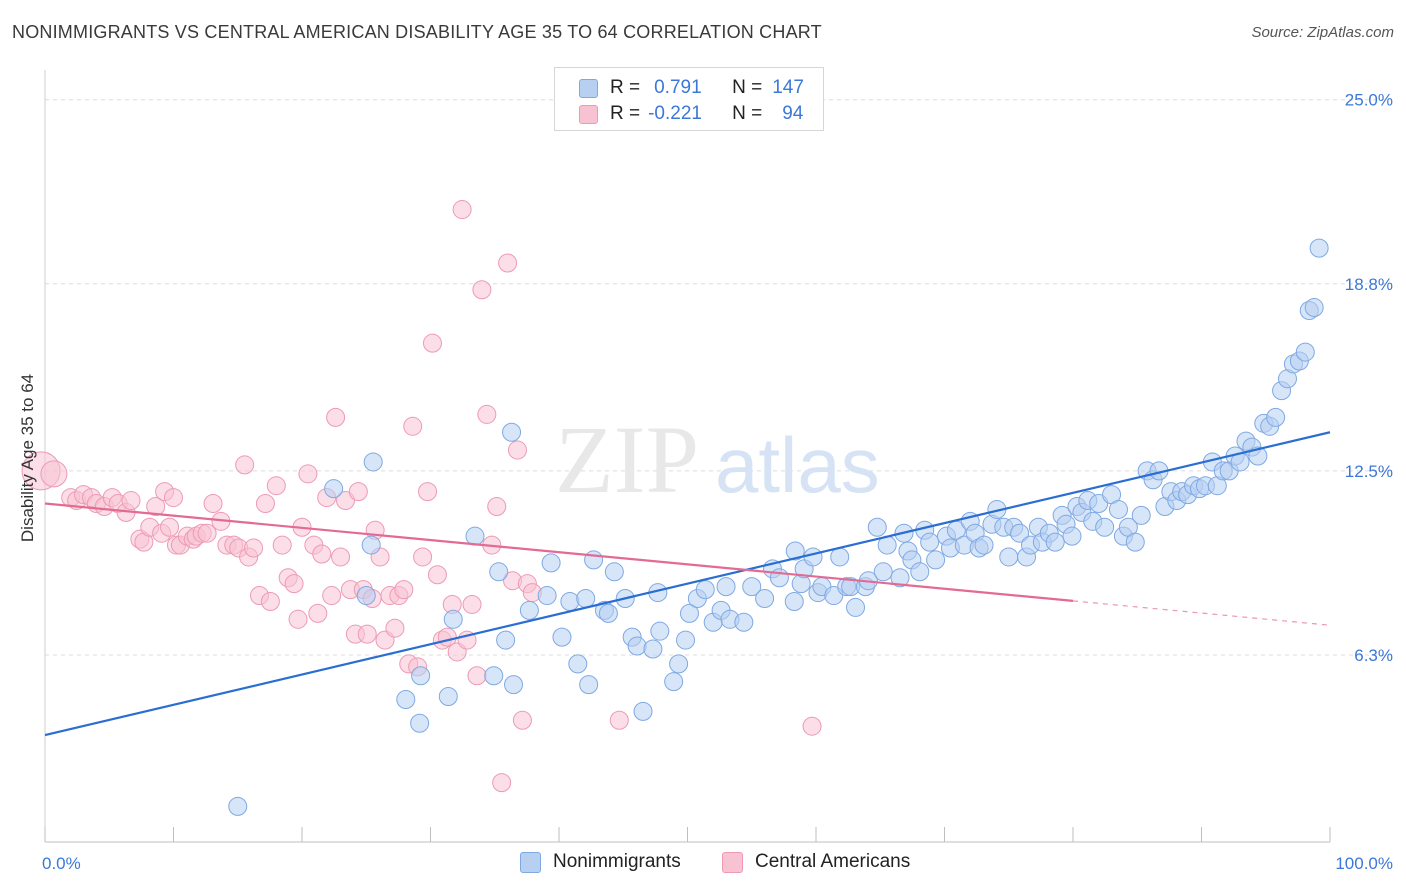 Image resolution: width=1406 pixels, height=892 pixels. I want to click on x-tick-label: 100.0%, so click(1364, 863).